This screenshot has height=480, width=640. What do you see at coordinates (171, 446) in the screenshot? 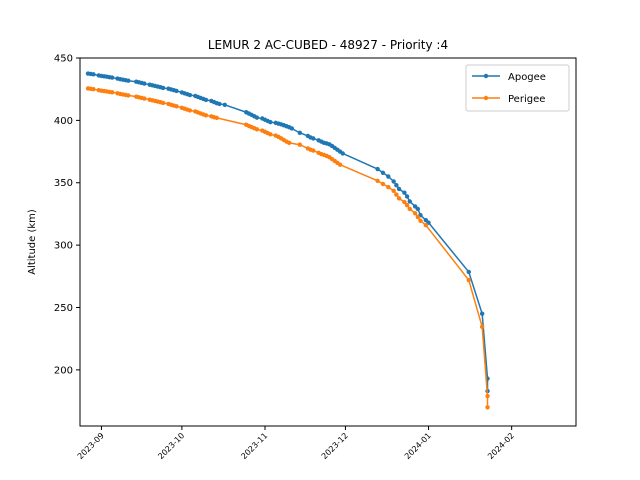
I see `x-tick-label: 2023-10` at bounding box center [171, 446].